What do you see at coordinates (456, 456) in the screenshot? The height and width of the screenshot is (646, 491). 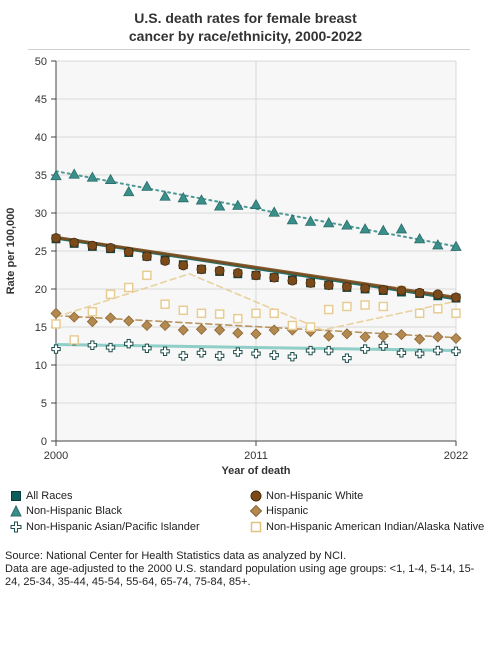 I see `x-tick-label: 2022` at bounding box center [456, 456].